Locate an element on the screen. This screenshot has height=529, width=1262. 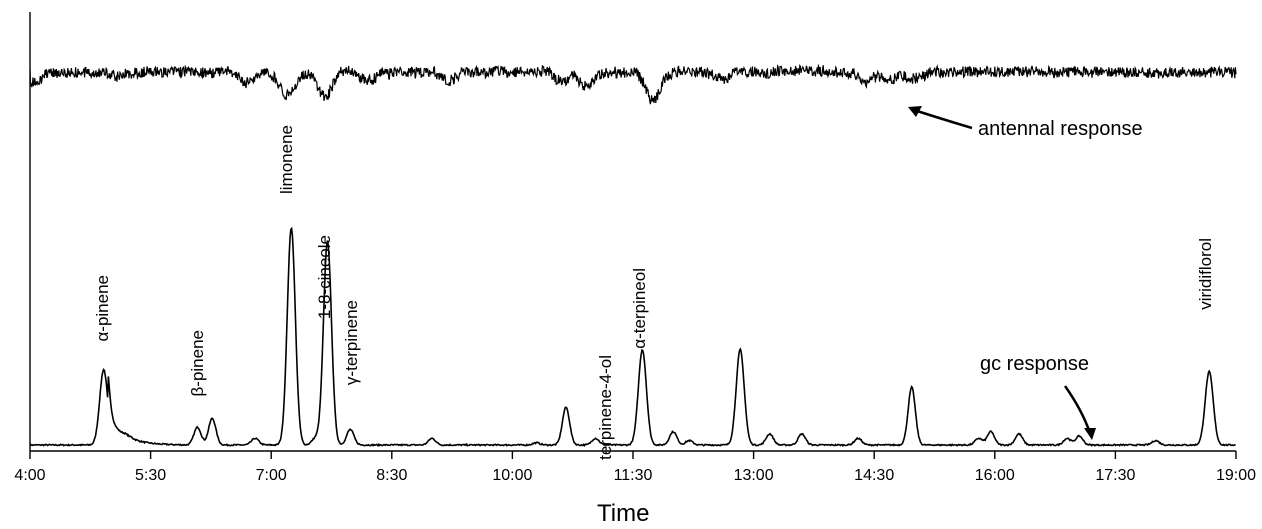
x-tick-label: 17:30 is located at coordinates (1115, 475).